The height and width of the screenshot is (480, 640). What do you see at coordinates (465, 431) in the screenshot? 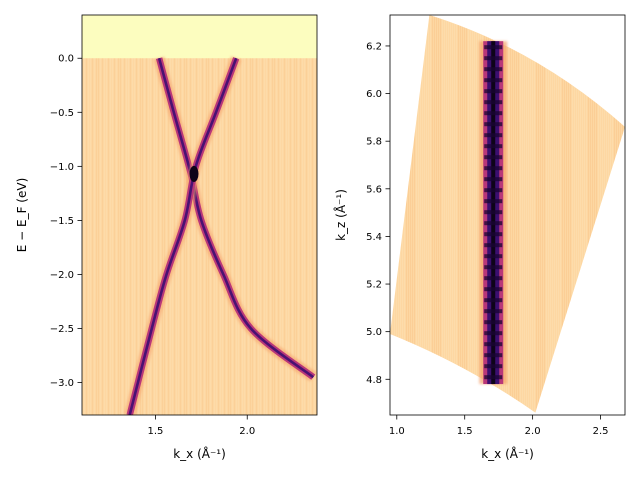
I see `right-x-tick-label: 1.5` at bounding box center [465, 431].